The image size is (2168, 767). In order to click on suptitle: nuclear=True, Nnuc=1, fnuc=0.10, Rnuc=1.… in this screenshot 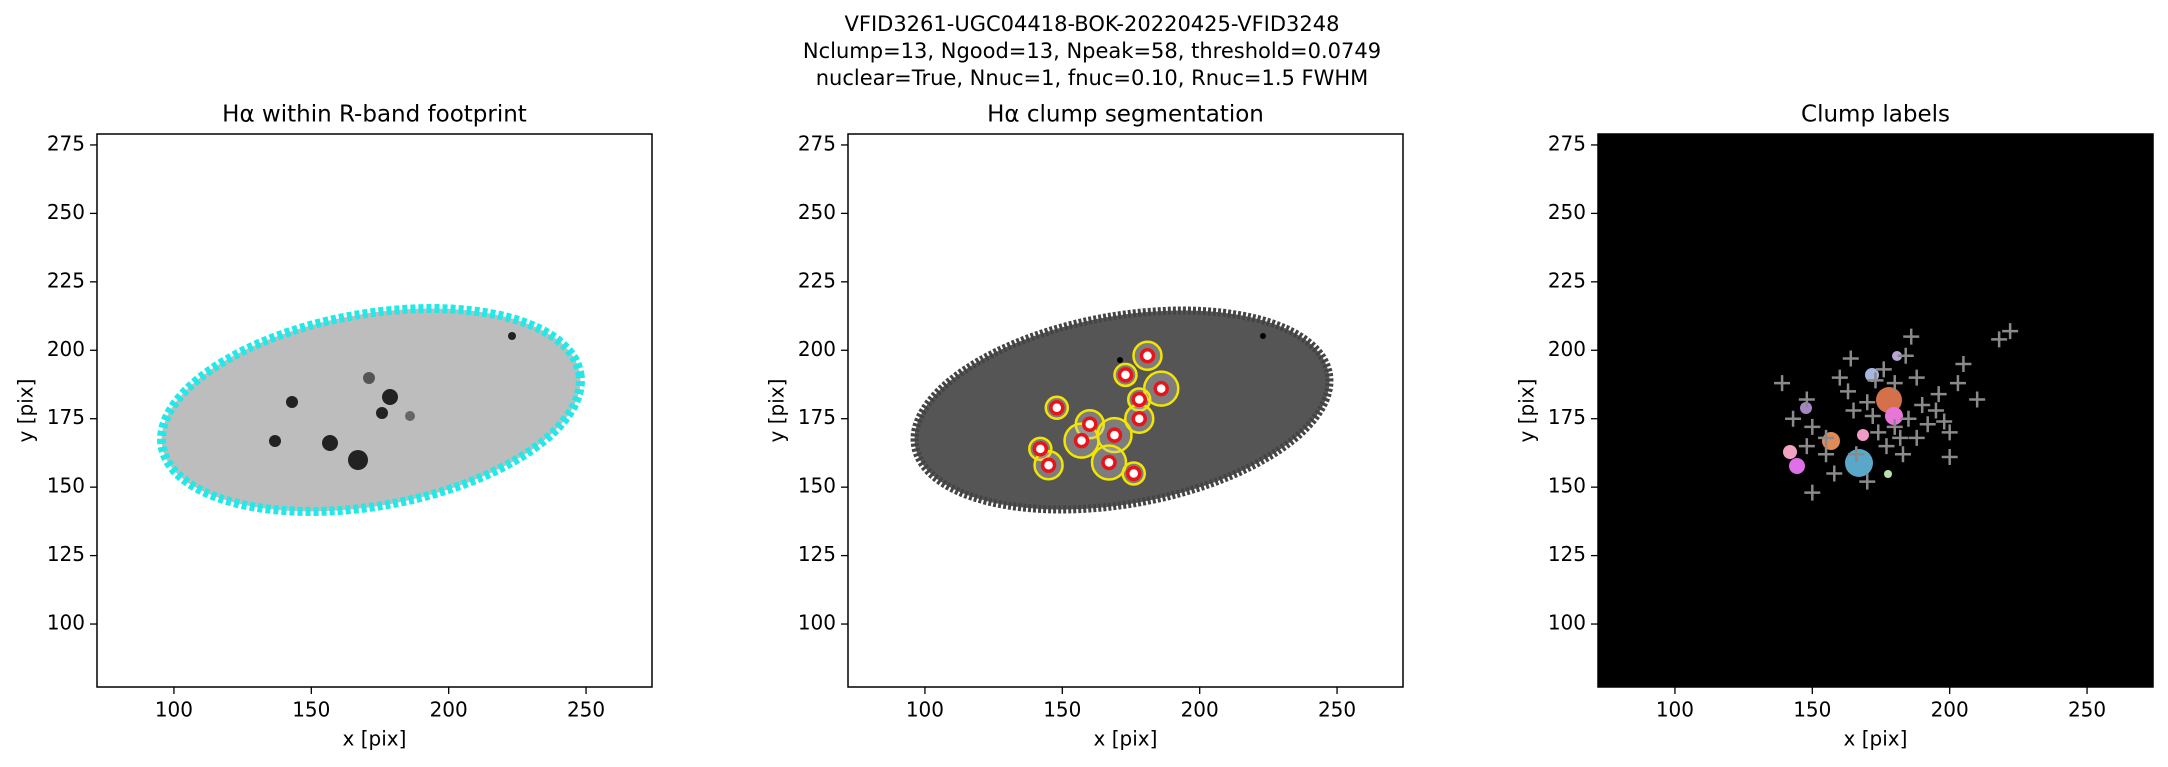, I will do `click(1092, 78)`.